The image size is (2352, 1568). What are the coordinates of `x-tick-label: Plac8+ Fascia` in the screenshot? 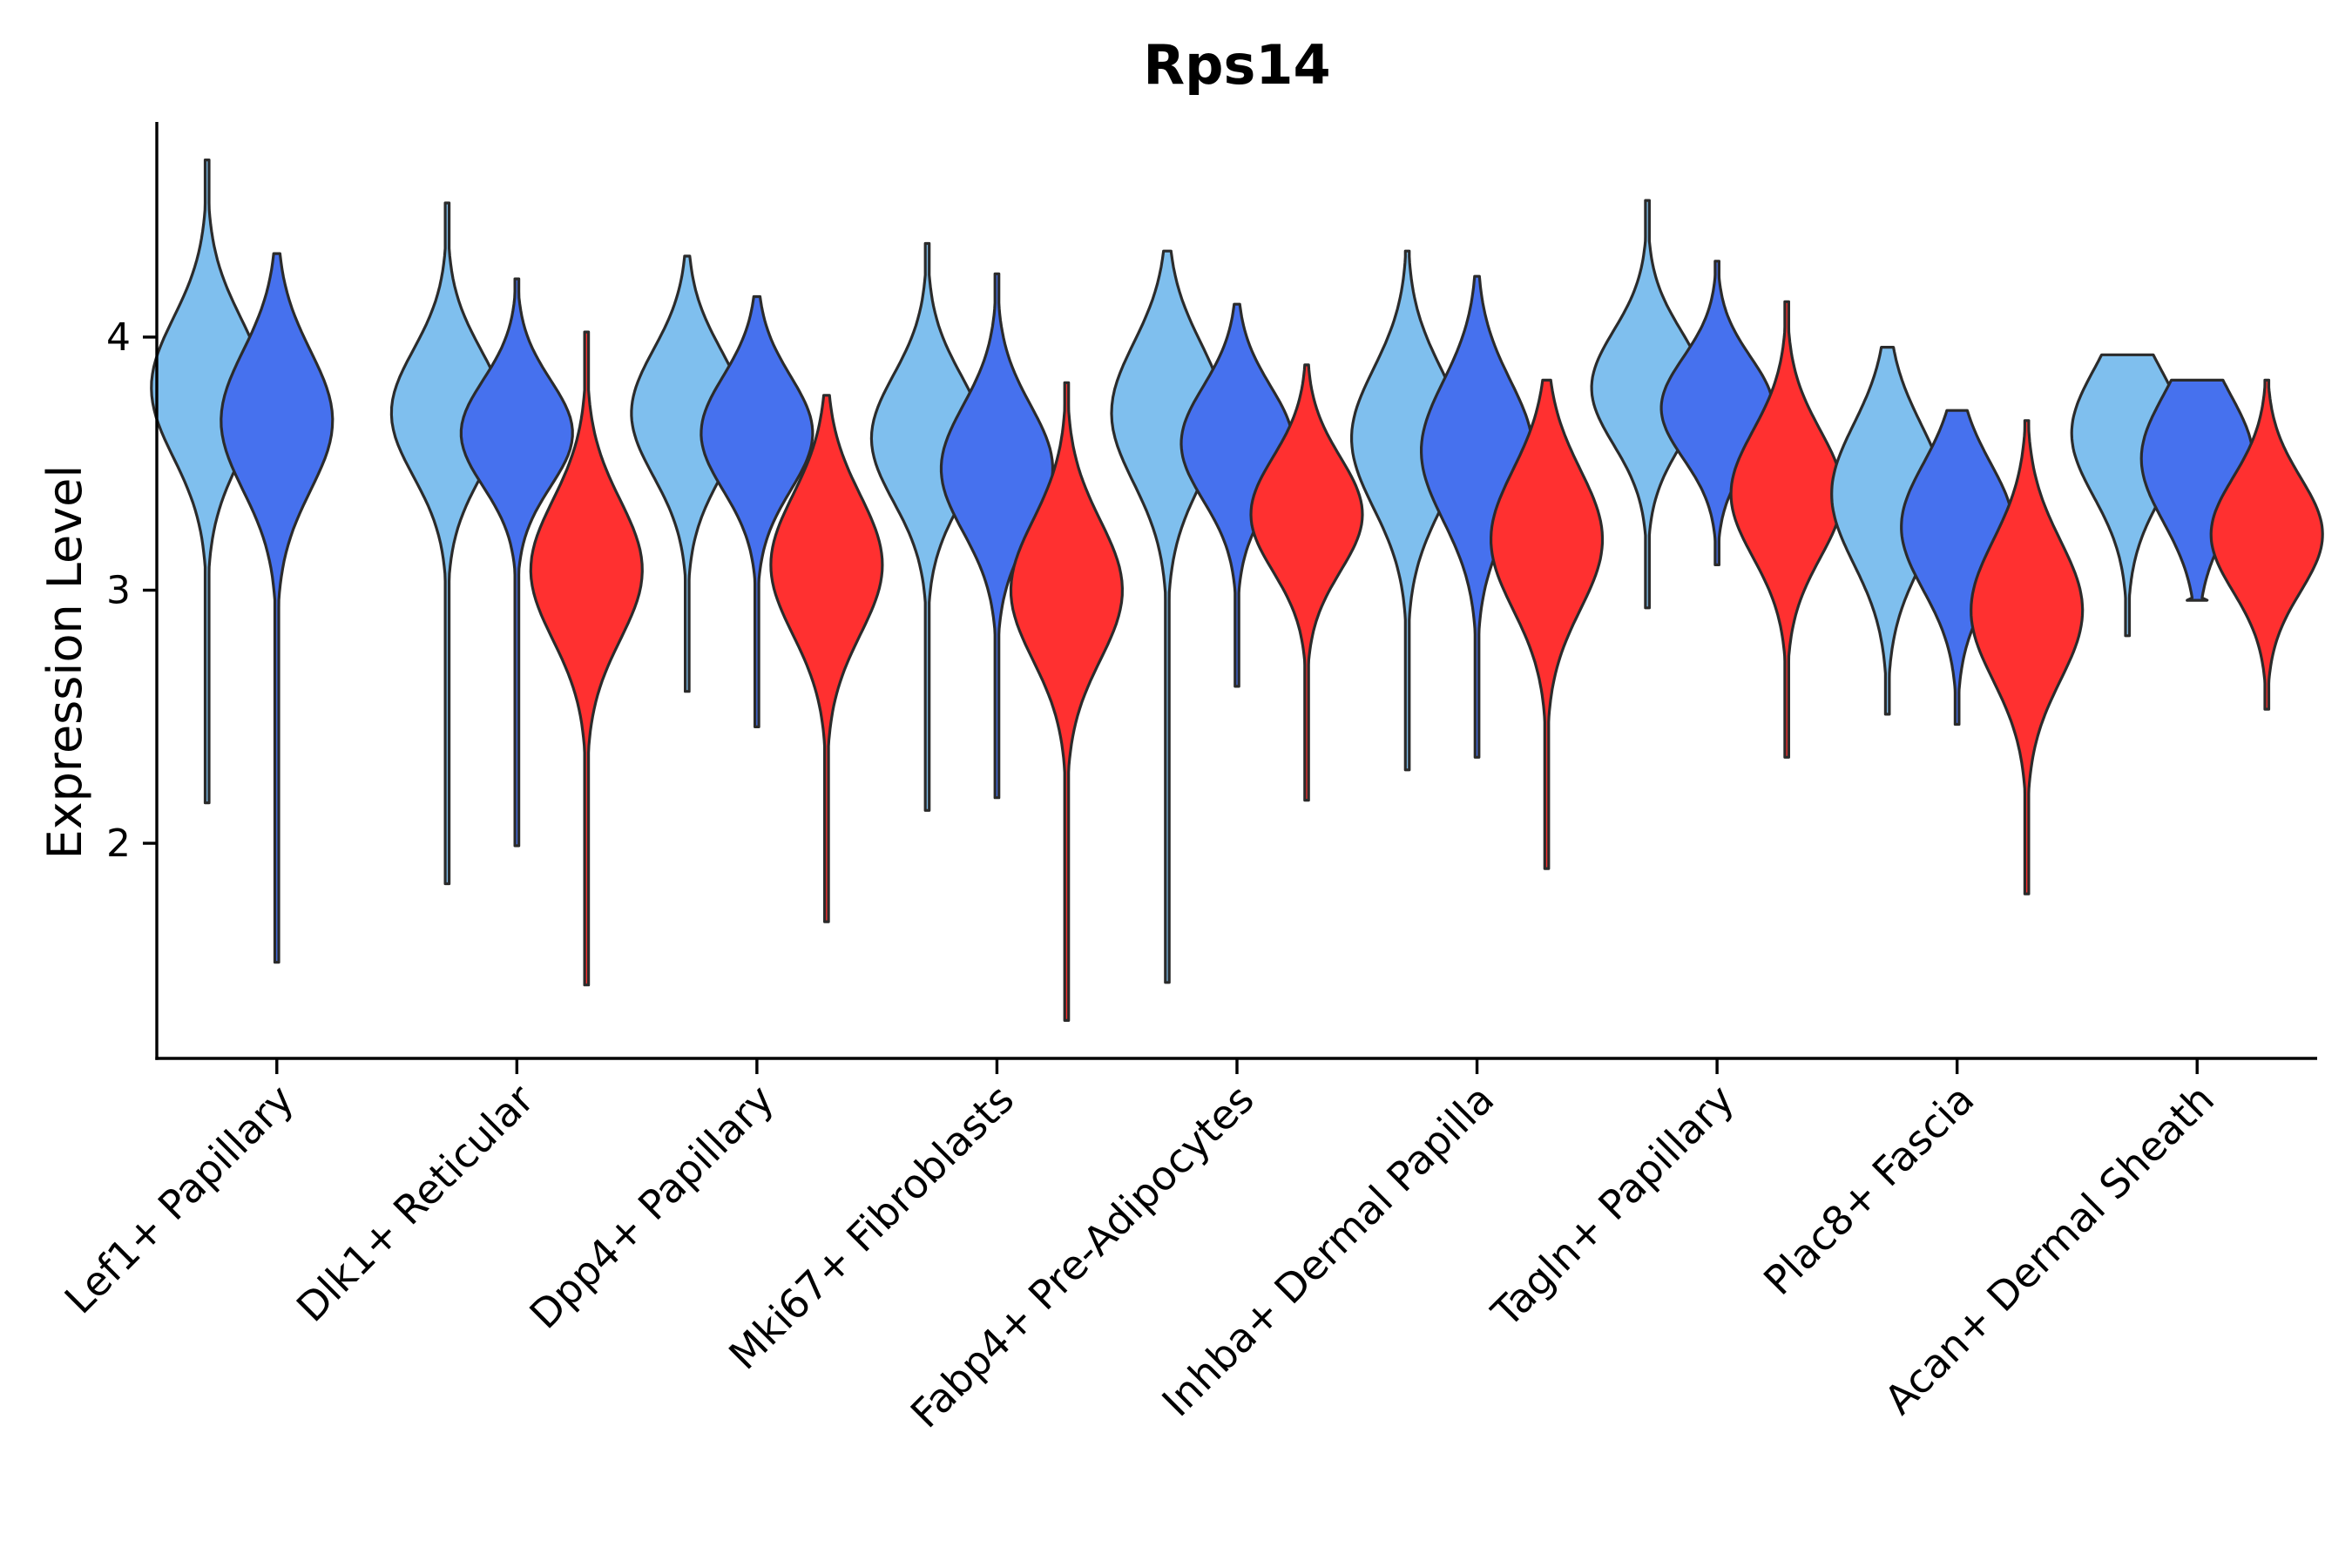 It's located at (1868, 1190).